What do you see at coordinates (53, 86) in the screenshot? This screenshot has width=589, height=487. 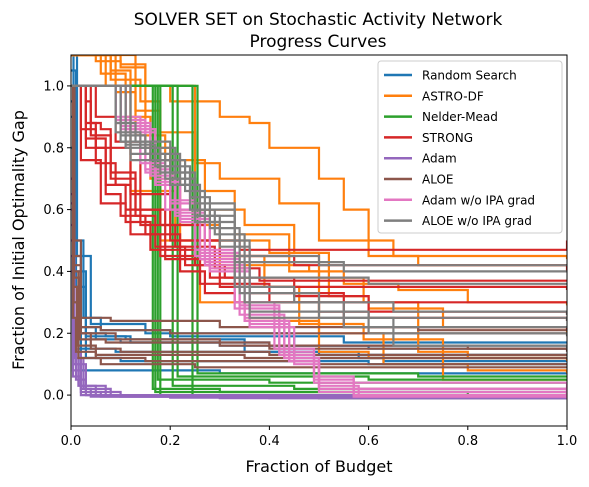 I see `y-tick-label: 1.0` at bounding box center [53, 86].